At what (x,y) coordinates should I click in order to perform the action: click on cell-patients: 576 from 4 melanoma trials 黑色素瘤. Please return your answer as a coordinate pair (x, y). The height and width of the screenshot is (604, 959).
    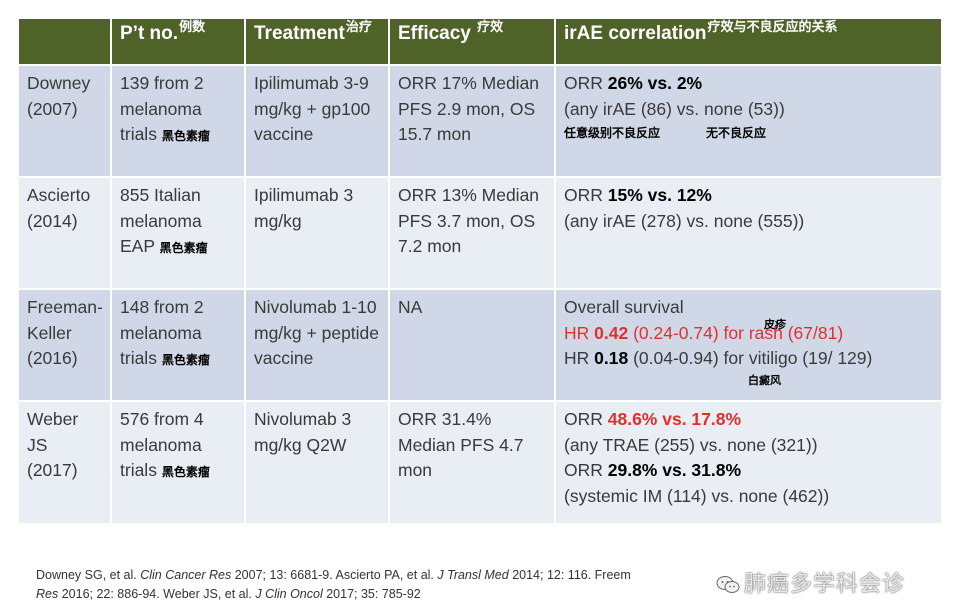
    Looking at the image, I should click on (178, 461).